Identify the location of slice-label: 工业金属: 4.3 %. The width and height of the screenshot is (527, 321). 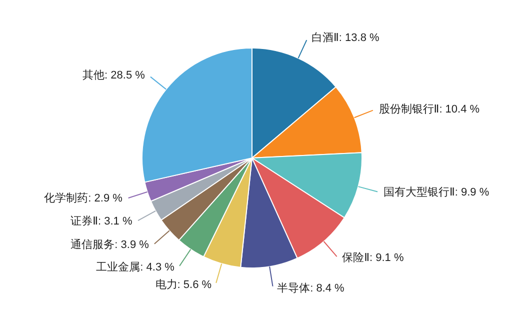
(135, 267).